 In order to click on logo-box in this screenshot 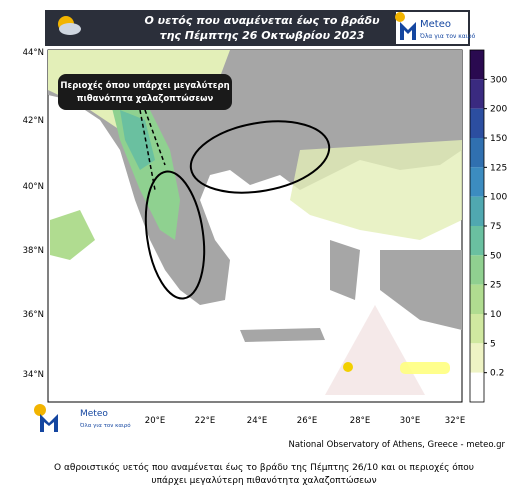, I will do `click(432, 28)`.